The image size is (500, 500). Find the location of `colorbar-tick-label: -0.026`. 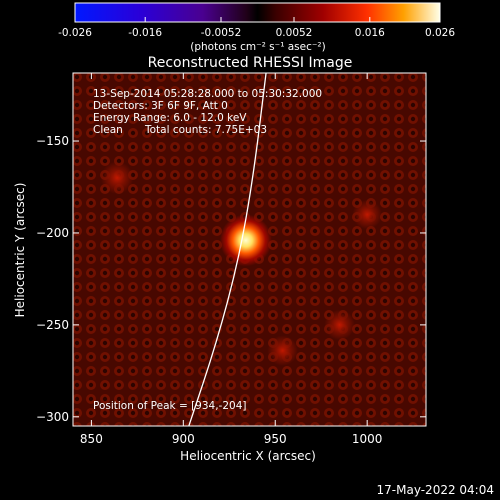

colorbar-tick-label: -0.026 is located at coordinates (75, 33).